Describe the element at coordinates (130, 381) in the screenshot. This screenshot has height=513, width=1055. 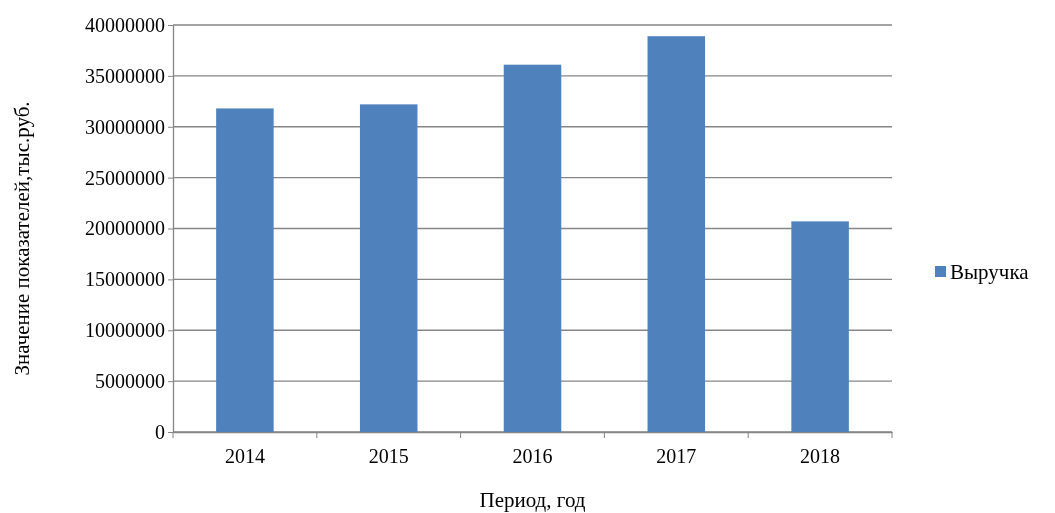
I see `y-tick-label: 5000000` at that location.